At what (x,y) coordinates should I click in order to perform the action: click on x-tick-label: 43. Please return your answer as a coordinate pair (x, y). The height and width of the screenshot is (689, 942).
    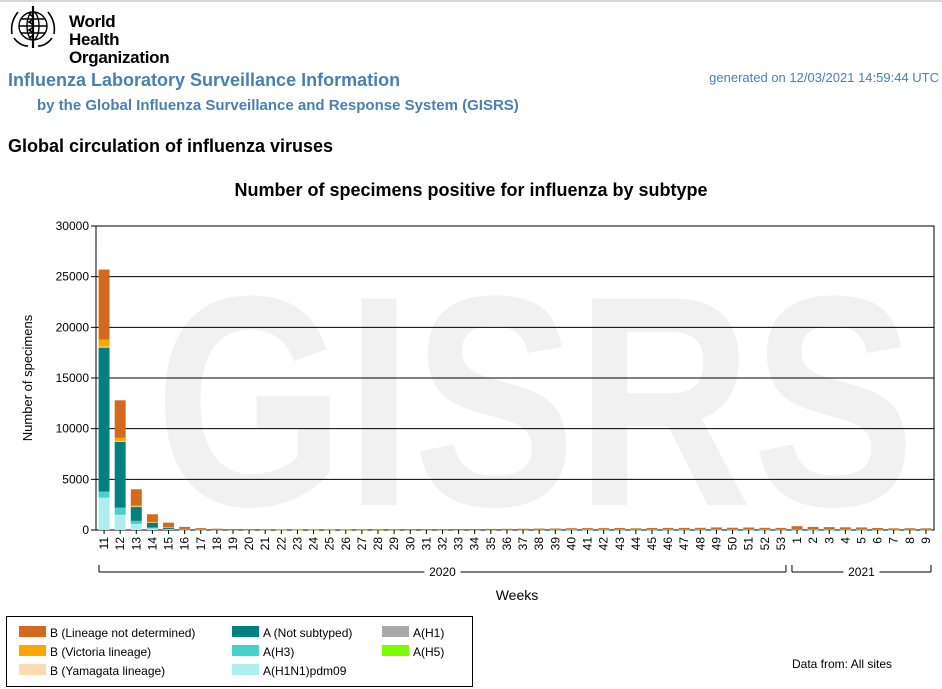
    Looking at the image, I should click on (620, 544).